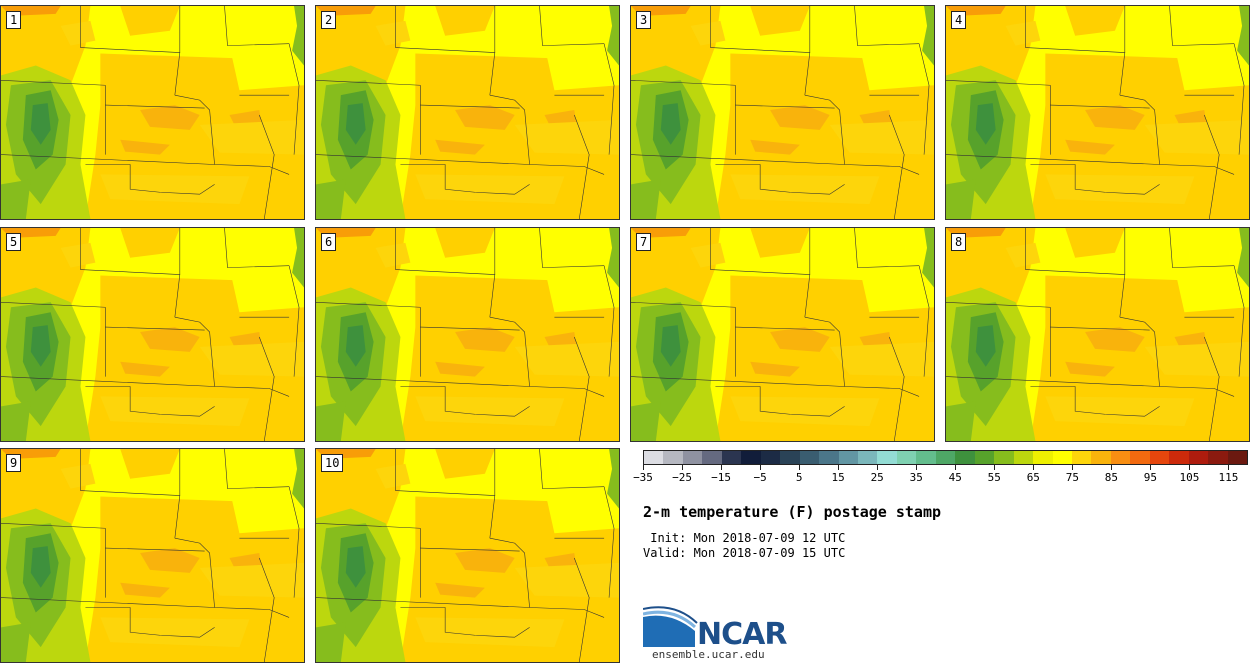  I want to click on stamp-label: 1, so click(14, 20).